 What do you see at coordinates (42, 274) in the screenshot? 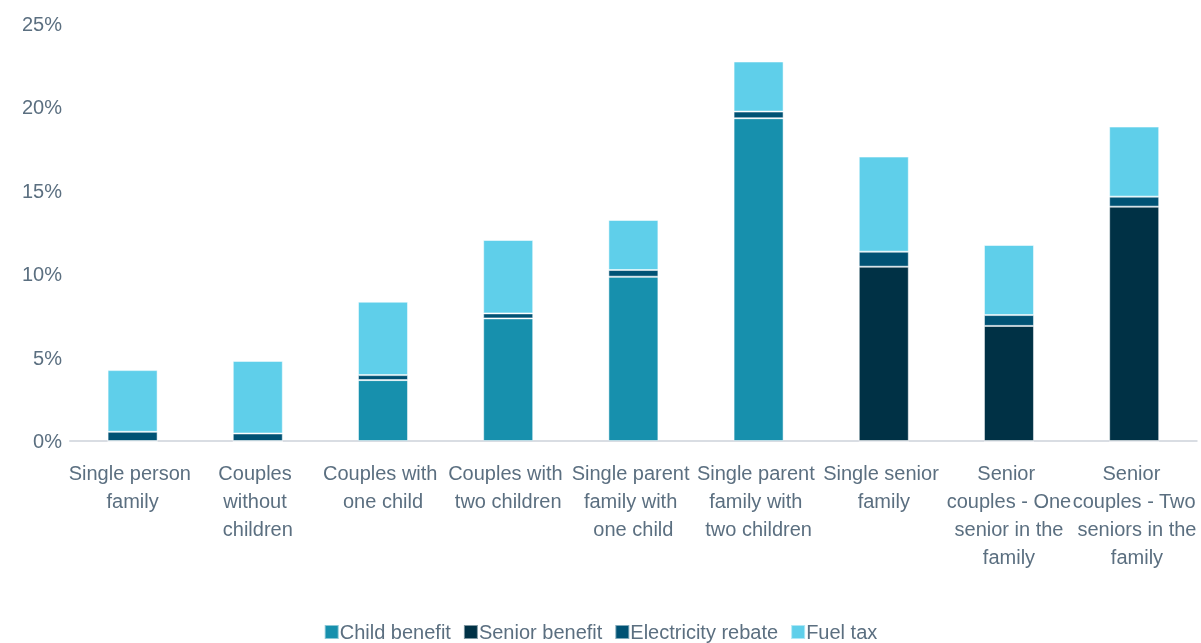
I see `y-tick-label: 10%` at bounding box center [42, 274].